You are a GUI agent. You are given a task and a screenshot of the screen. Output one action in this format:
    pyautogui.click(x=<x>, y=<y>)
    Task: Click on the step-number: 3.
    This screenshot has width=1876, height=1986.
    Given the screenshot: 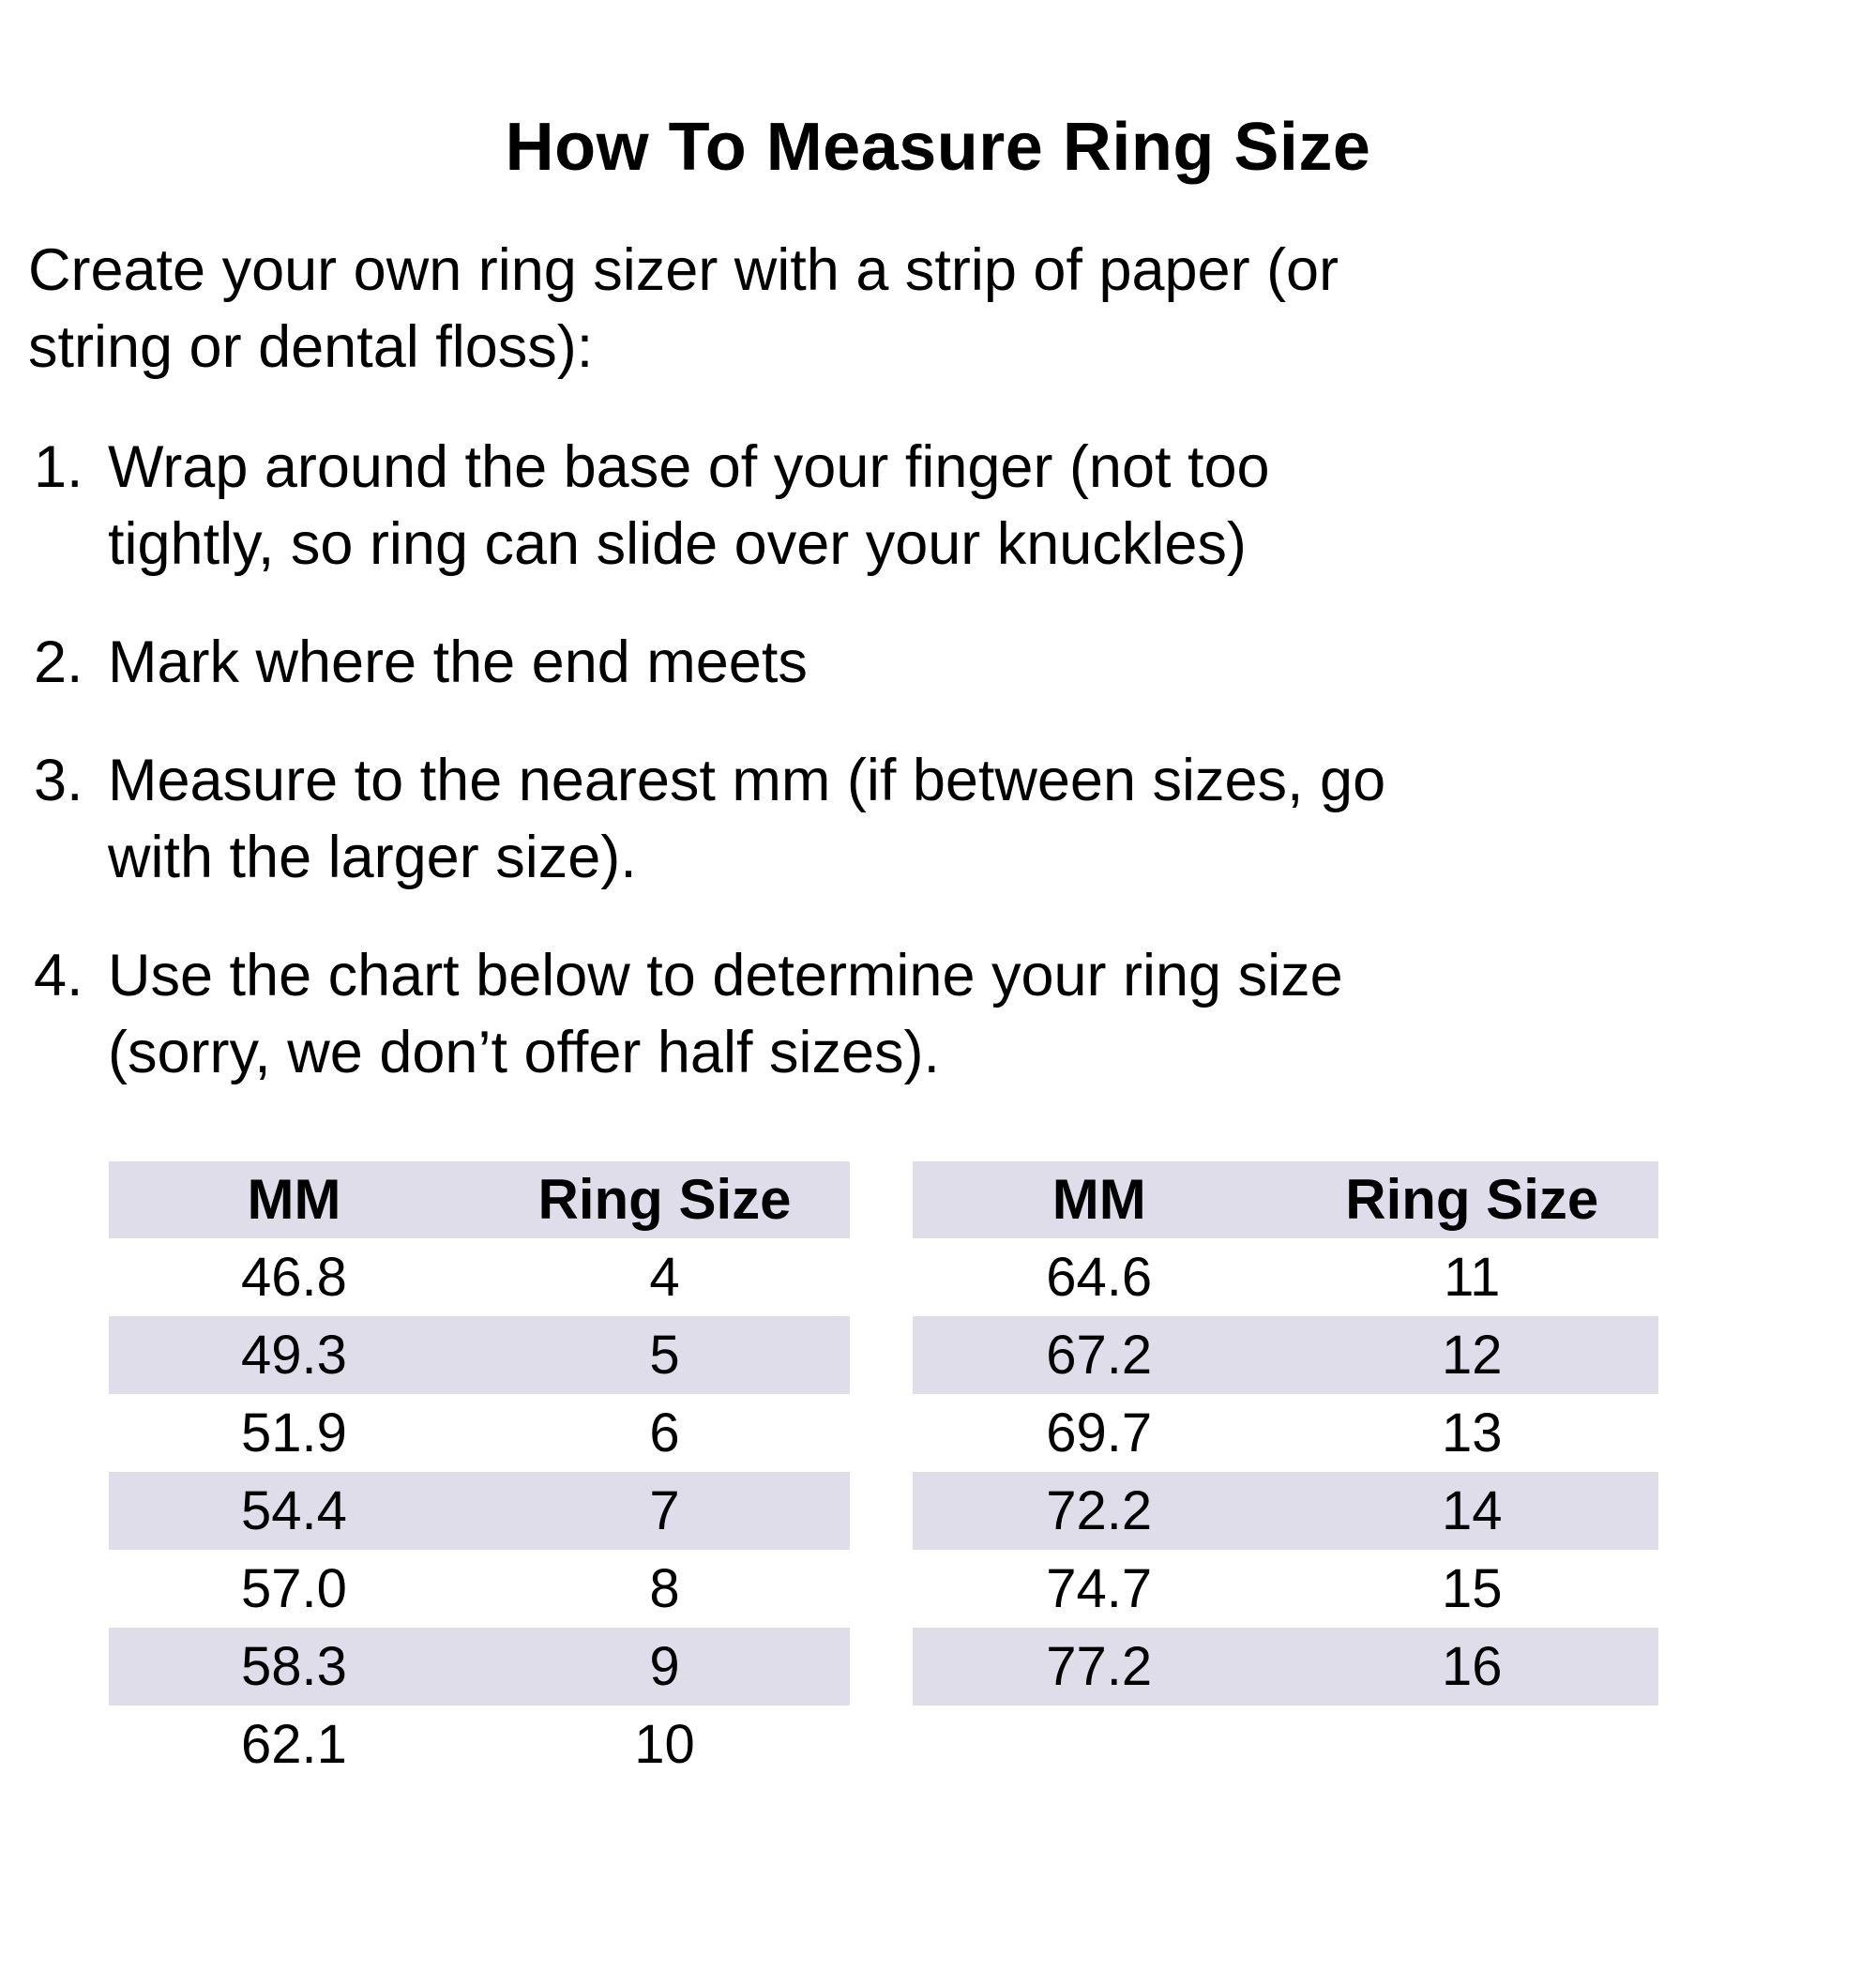 What is the action you would take?
    pyautogui.click(x=58, y=780)
    